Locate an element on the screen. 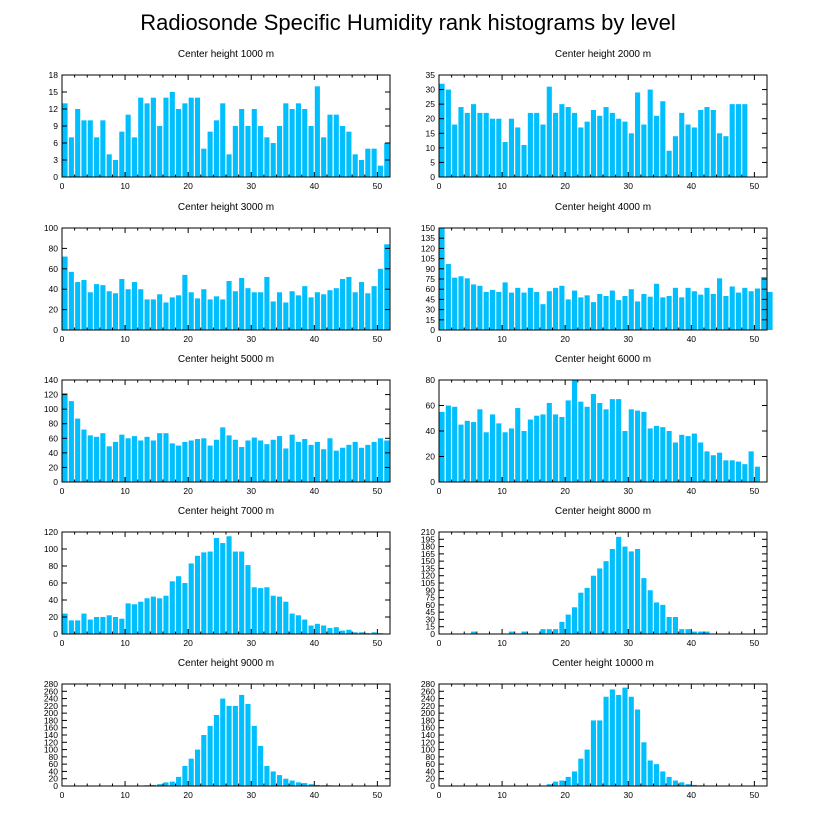 The height and width of the screenshot is (824, 816). y-tick-label: 160 is located at coordinates (428, 728).